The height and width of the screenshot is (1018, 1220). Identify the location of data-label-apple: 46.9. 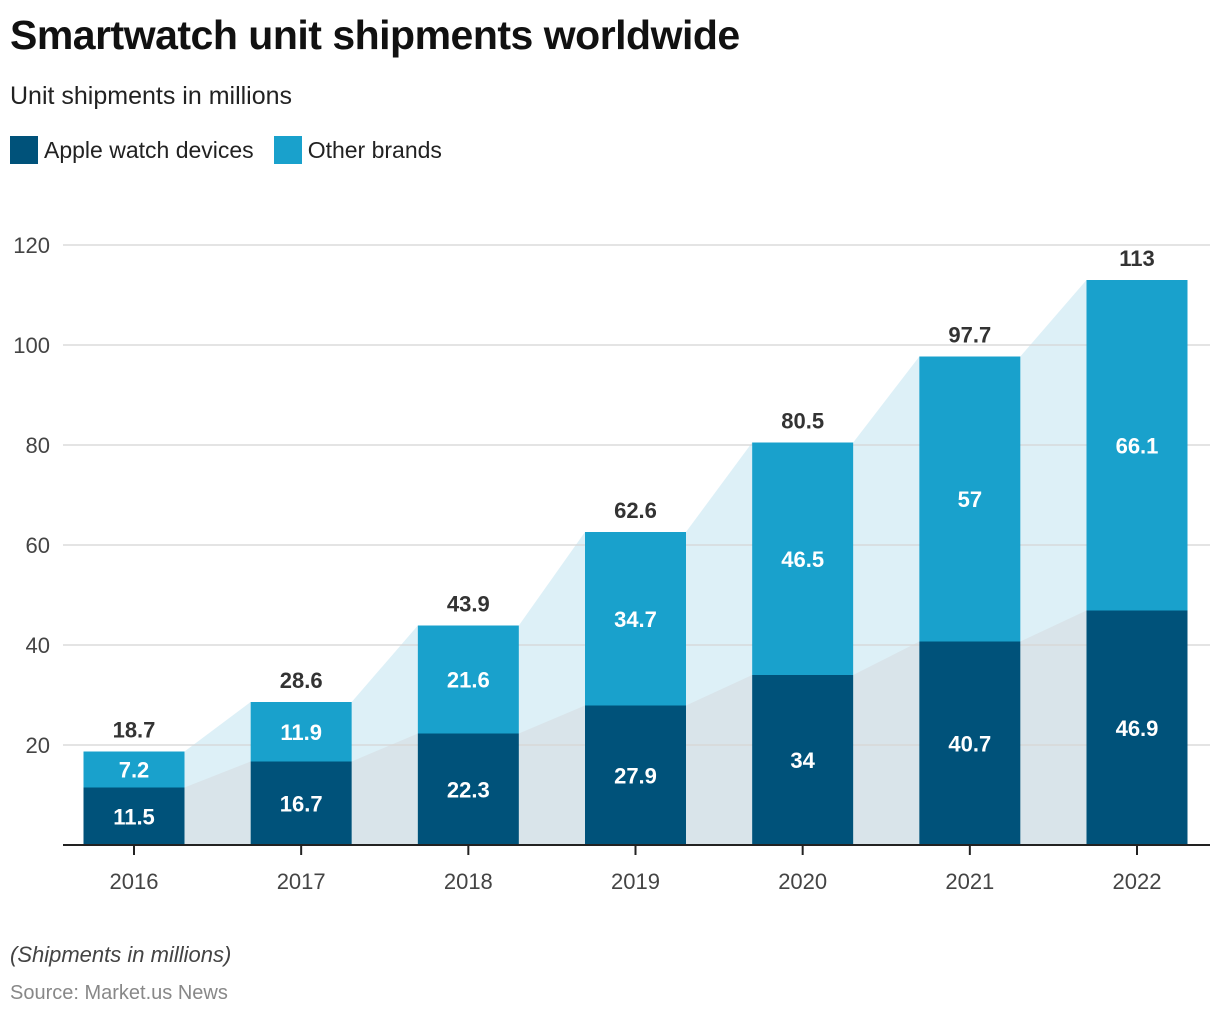
(1137, 728).